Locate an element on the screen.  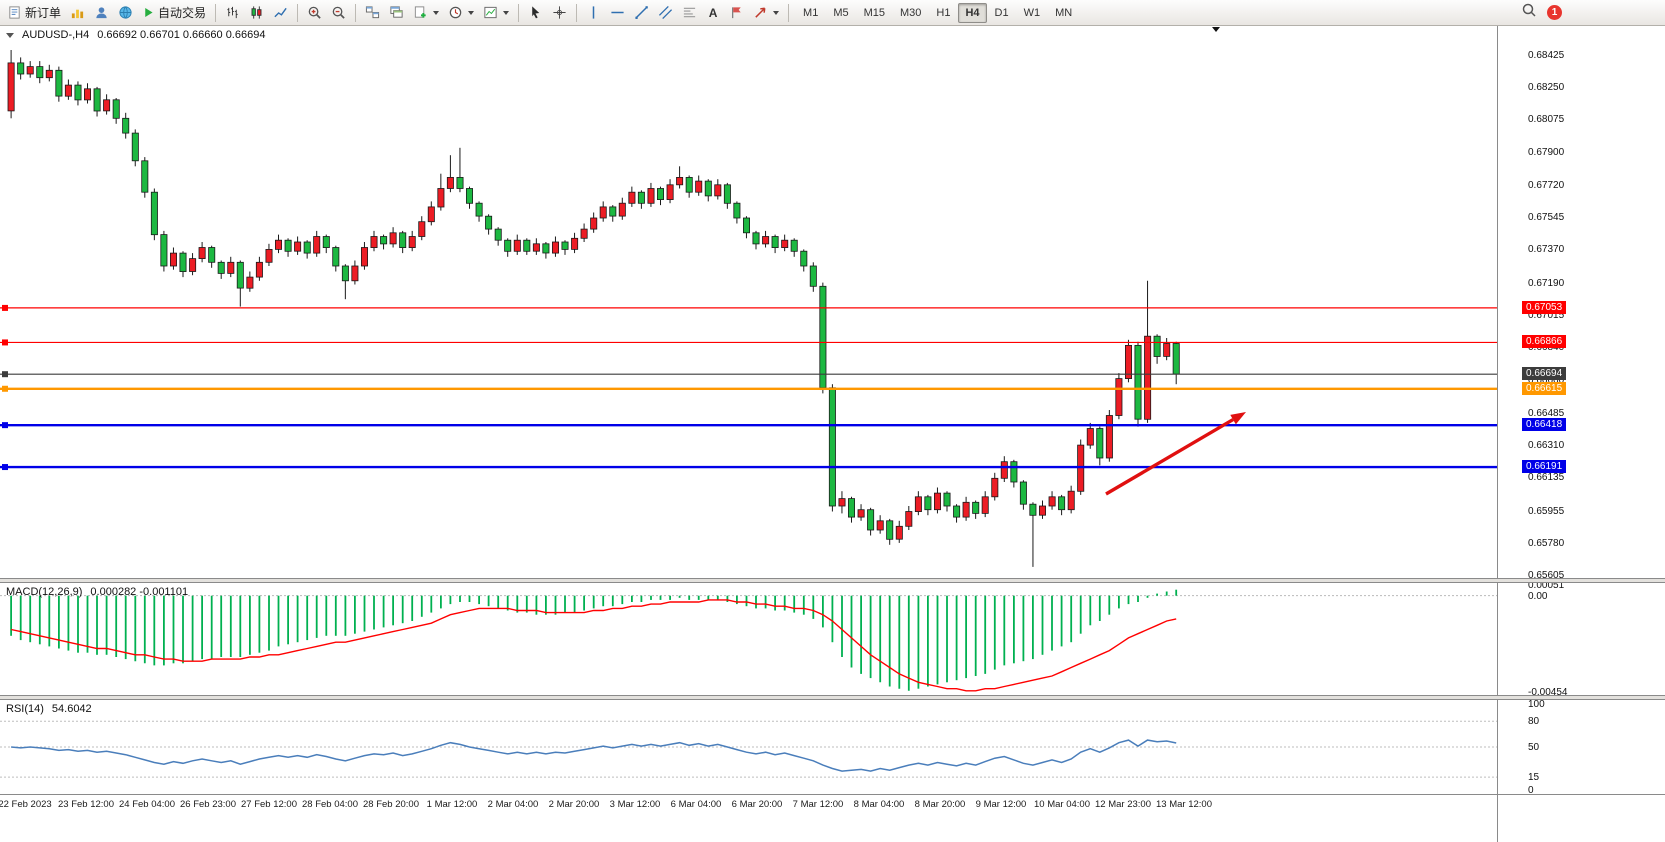
cascade-windows-button is located at coordinates (396, 13).